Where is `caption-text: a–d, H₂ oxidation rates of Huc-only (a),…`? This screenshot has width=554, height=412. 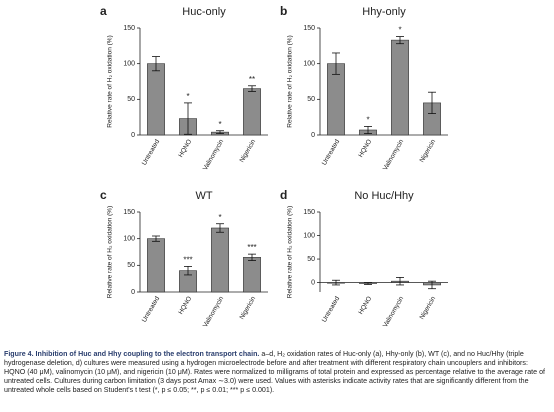
caption-text: a–d, H₂ oxidation rates of Huc-only (a),… is located at coordinates (274, 372).